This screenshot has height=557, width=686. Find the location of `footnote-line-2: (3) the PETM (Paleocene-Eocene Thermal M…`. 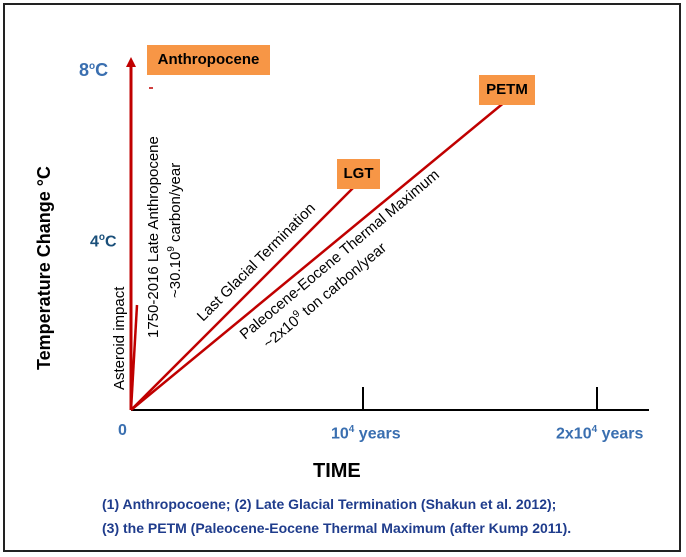

footnote-line-2: (3) the PETM (Paleocene-Eocene Thermal M… is located at coordinates (337, 528).